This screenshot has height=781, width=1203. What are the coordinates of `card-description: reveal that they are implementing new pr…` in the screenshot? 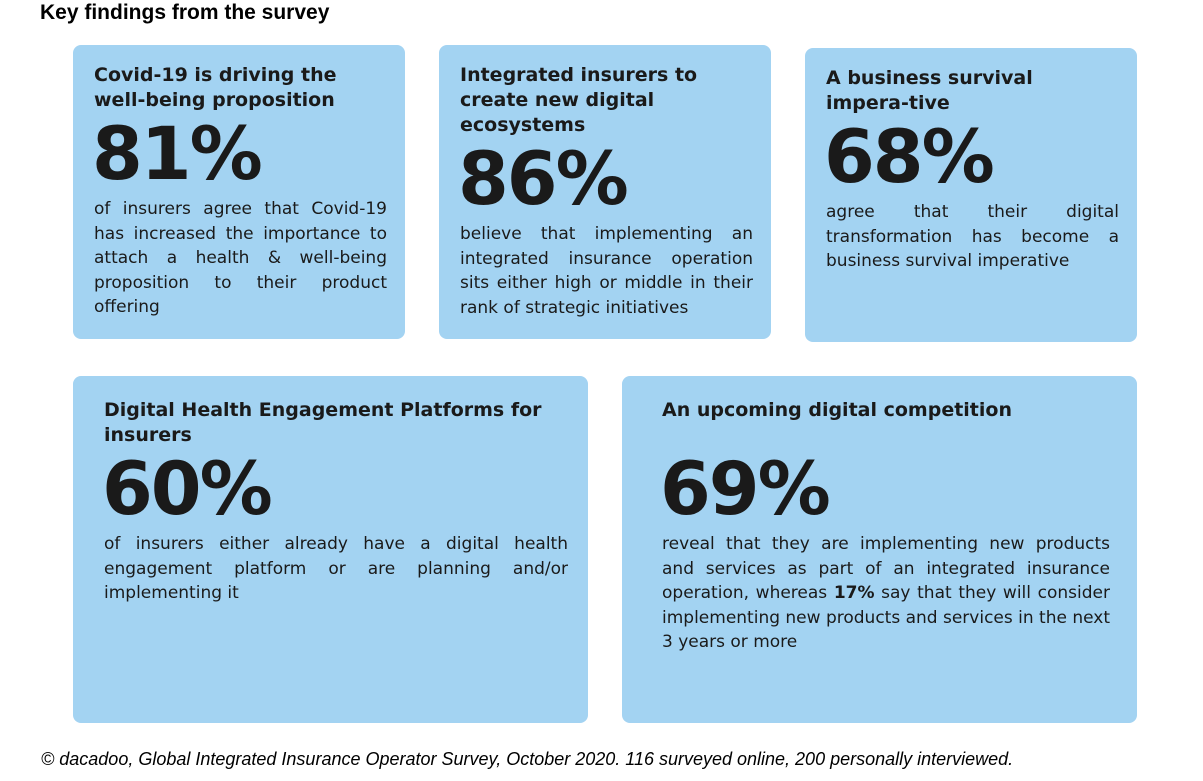 It's located at (886, 593).